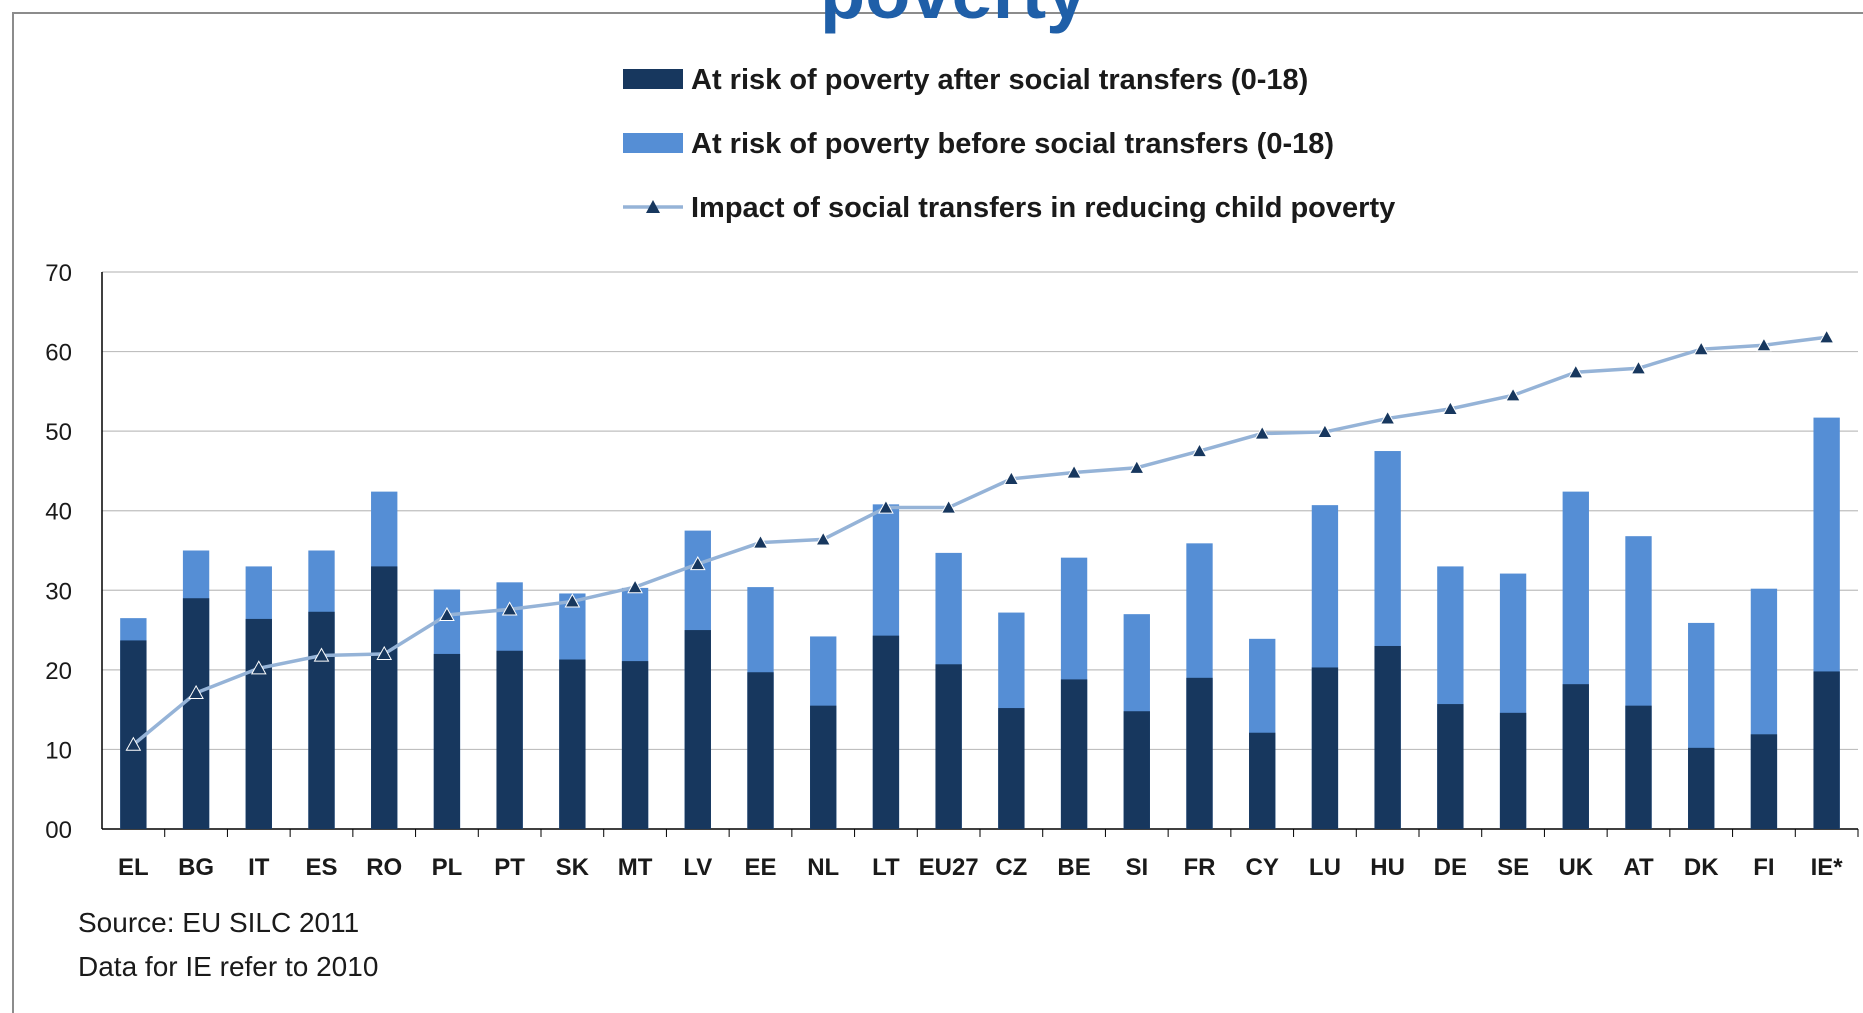 The width and height of the screenshot is (1863, 1013). What do you see at coordinates (886, 867) in the screenshot?
I see `x-category-label: LT` at bounding box center [886, 867].